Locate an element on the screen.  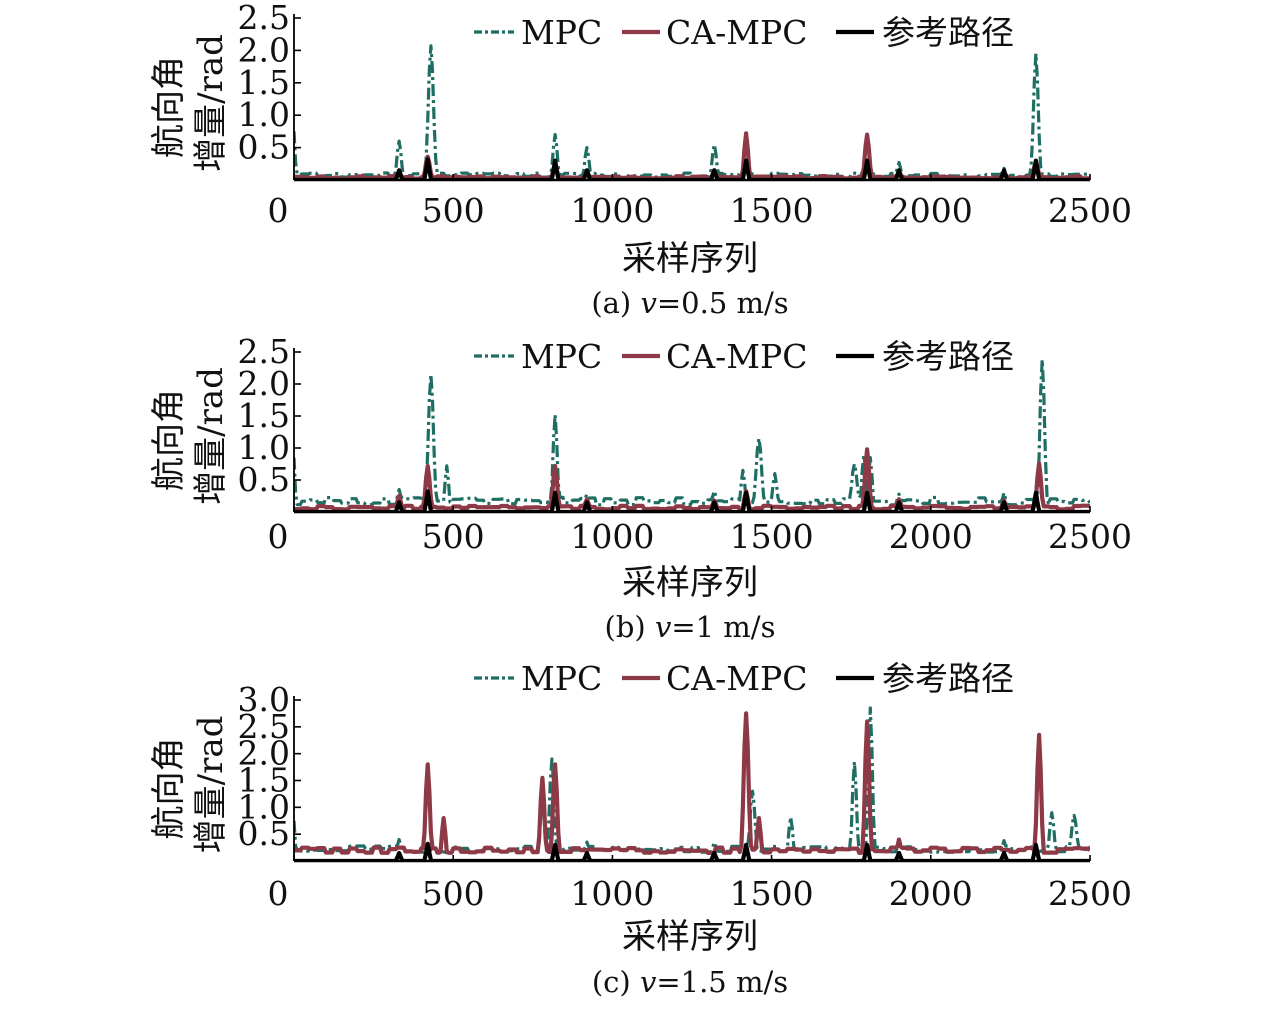
caption-value: =0.5 m/s is located at coordinates (723, 303).